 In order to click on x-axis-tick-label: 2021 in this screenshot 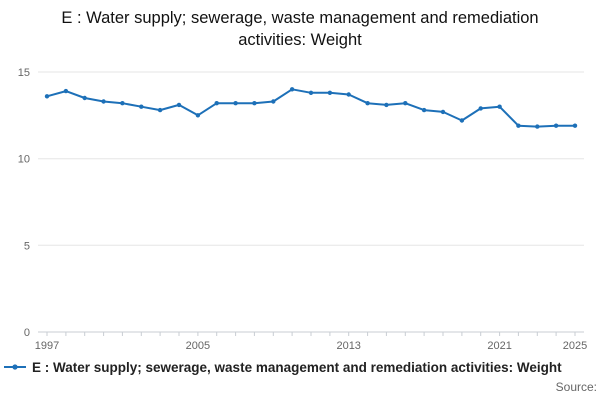, I will do `click(499, 345)`.